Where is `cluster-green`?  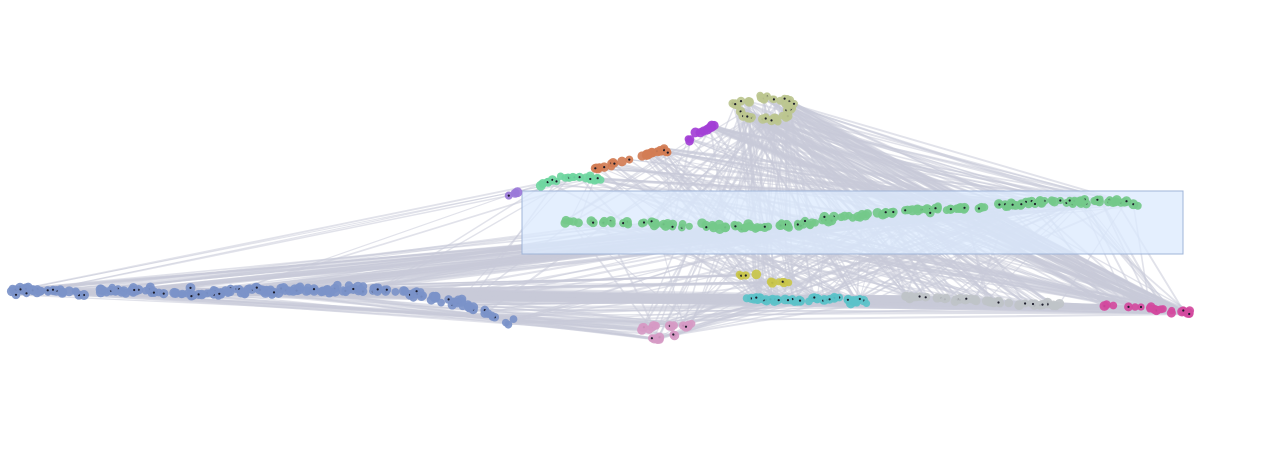
cluster-green is located at coordinates (851, 214).